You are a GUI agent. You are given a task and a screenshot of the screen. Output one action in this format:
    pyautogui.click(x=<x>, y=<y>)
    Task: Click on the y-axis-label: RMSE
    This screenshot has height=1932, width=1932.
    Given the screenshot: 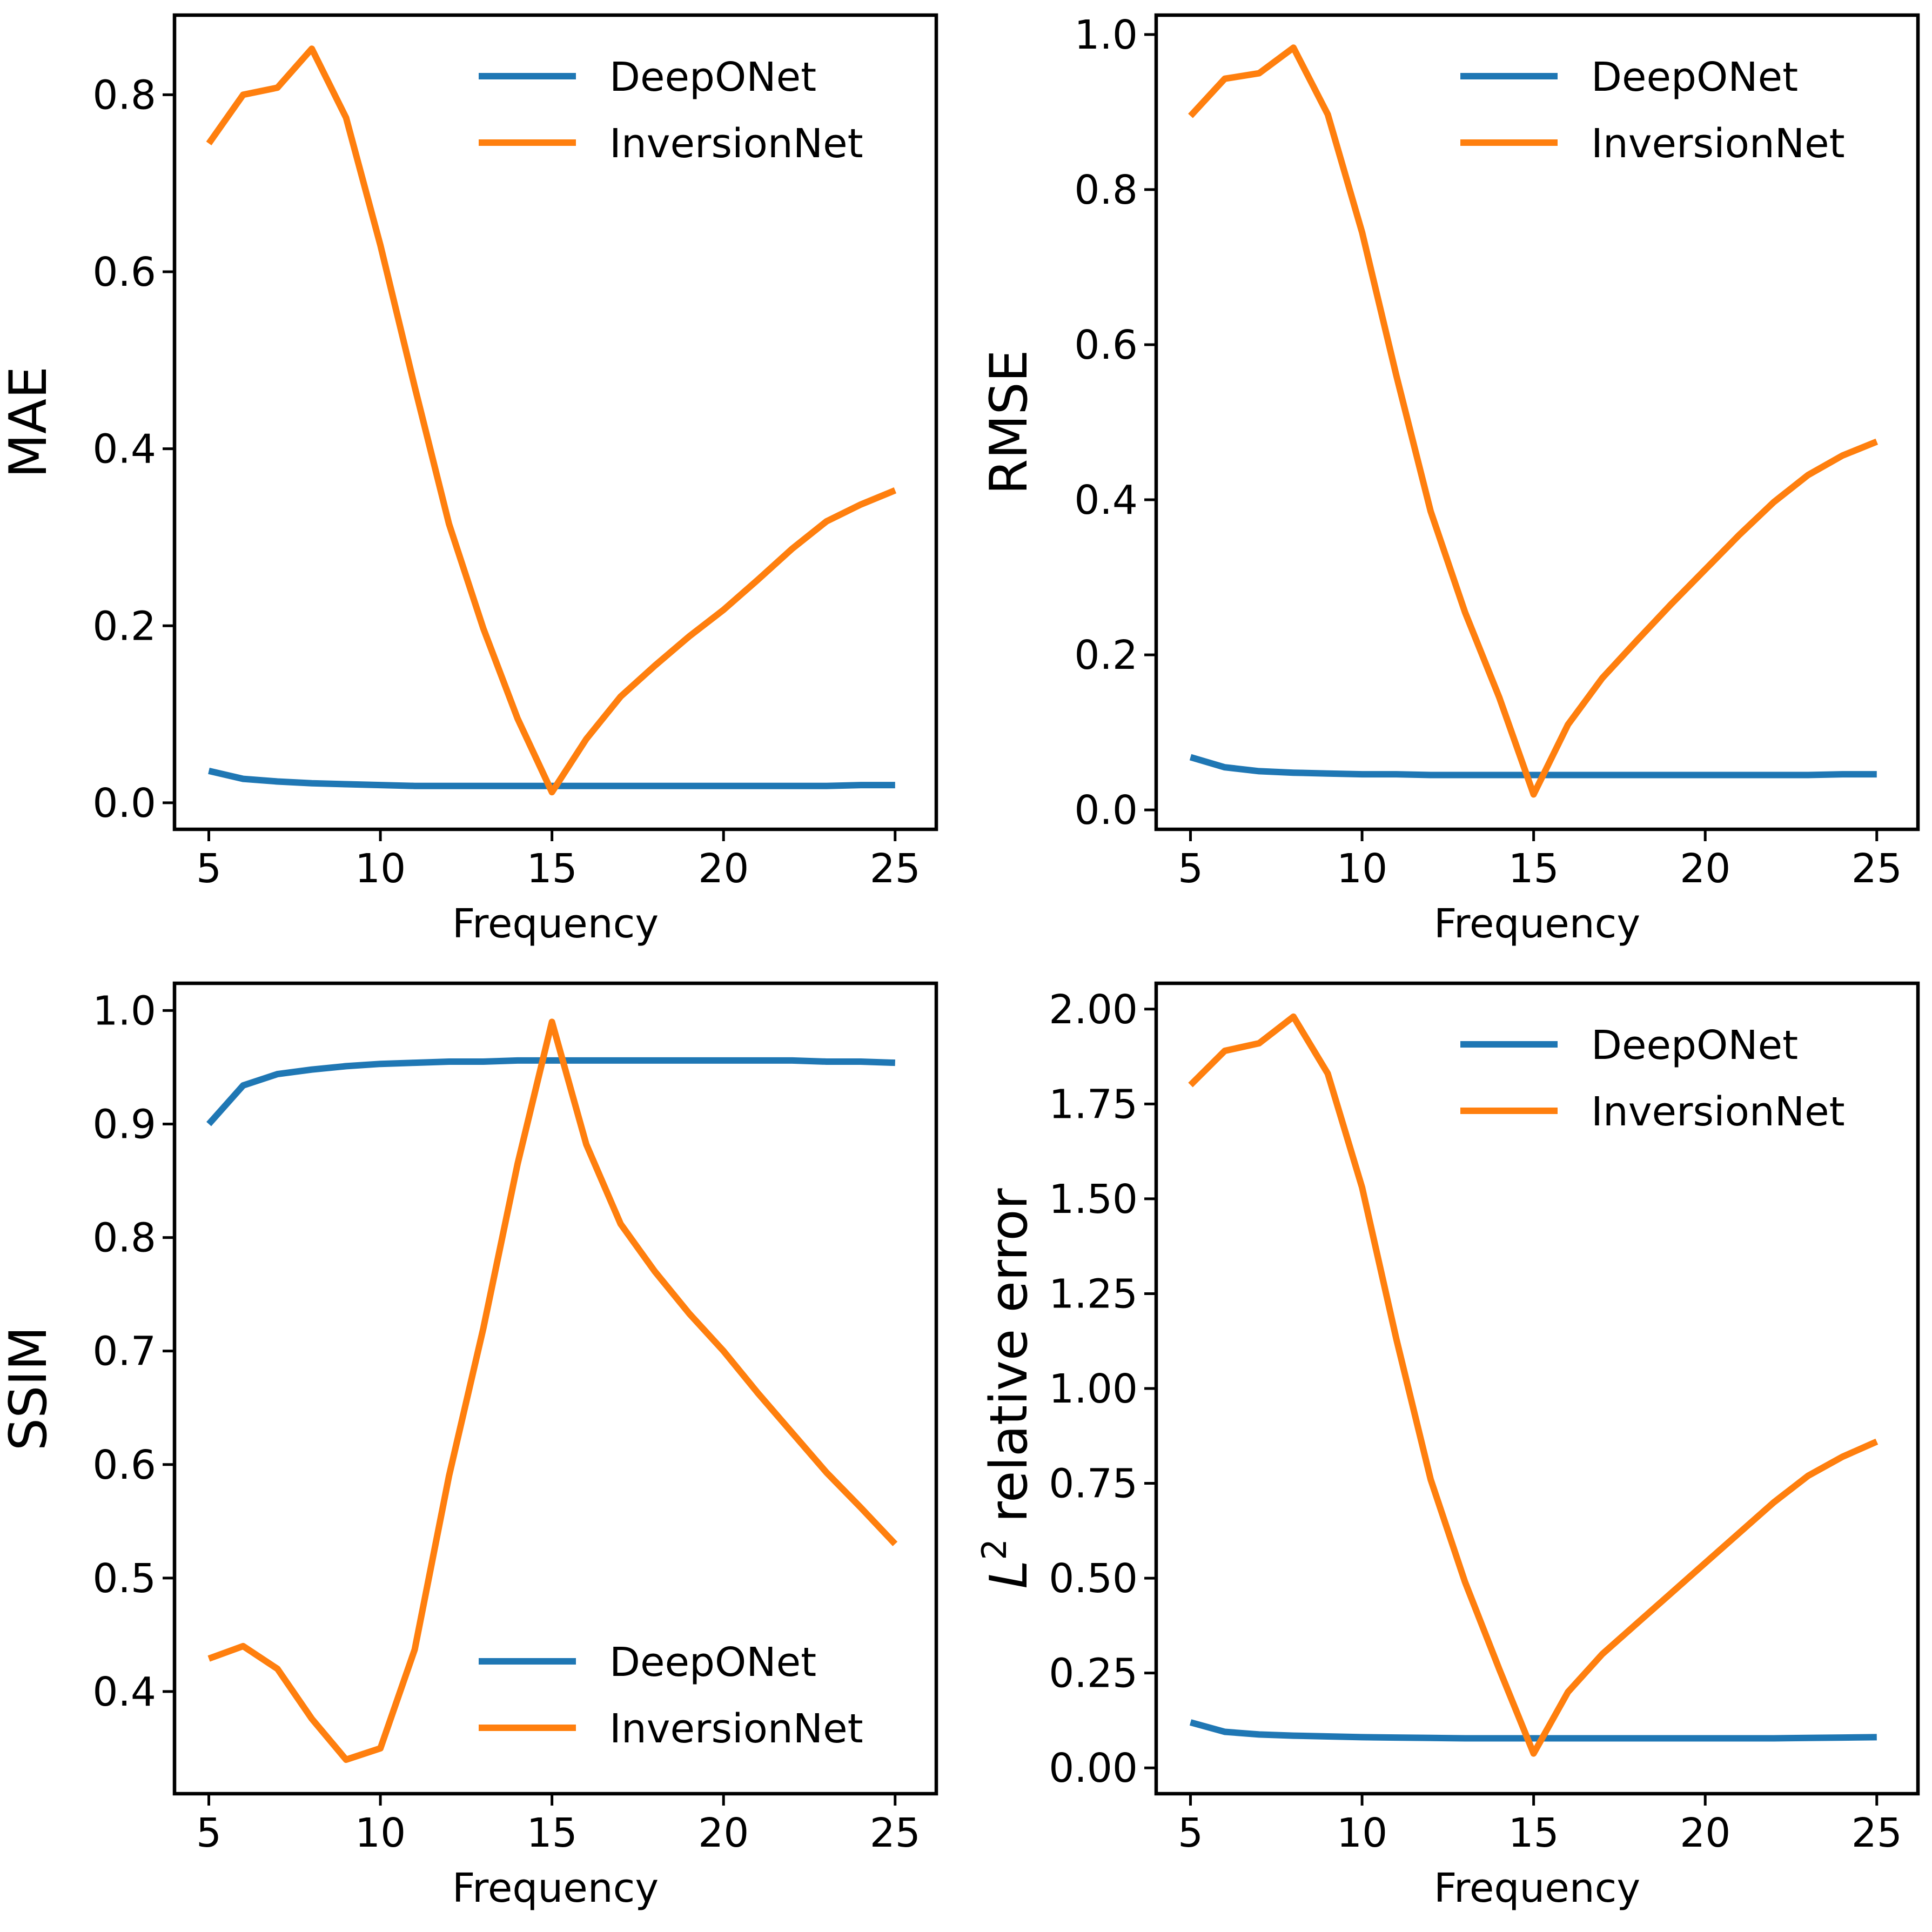 What is the action you would take?
    pyautogui.click(x=1010, y=422)
    